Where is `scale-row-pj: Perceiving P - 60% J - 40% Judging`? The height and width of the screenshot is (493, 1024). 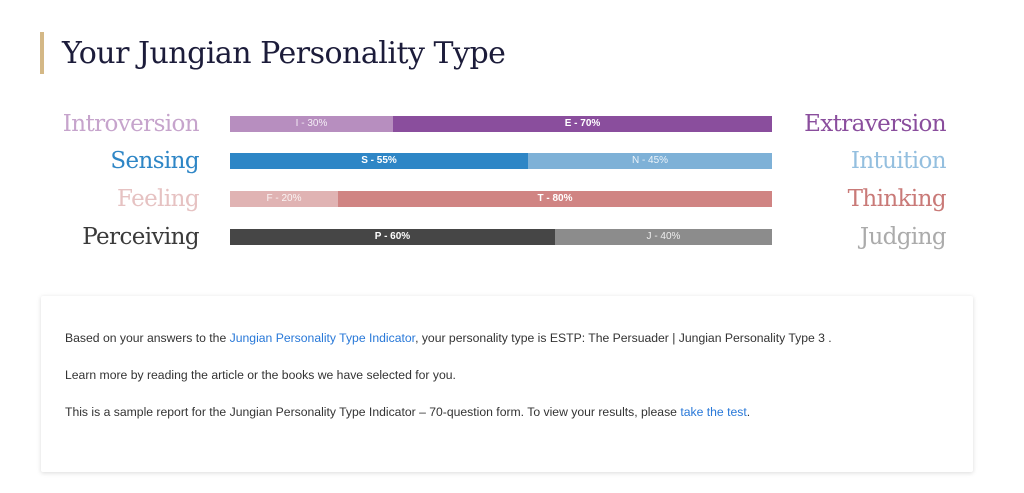 scale-row-pj: Perceiving P - 60% J - 40% Judging is located at coordinates (512, 237).